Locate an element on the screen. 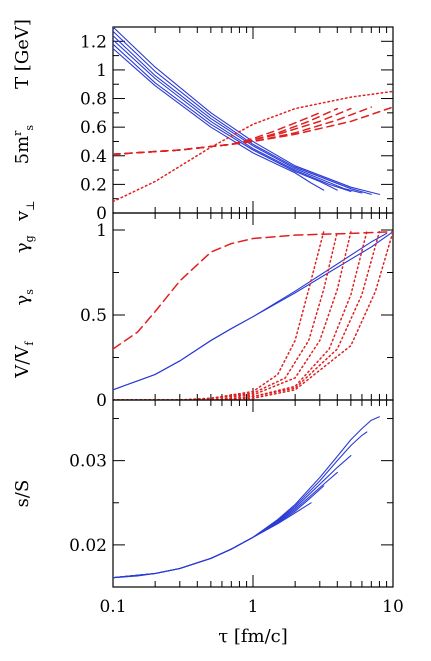 The width and height of the screenshot is (431, 661). y-axis-label: s/S is located at coordinates (22, 494).